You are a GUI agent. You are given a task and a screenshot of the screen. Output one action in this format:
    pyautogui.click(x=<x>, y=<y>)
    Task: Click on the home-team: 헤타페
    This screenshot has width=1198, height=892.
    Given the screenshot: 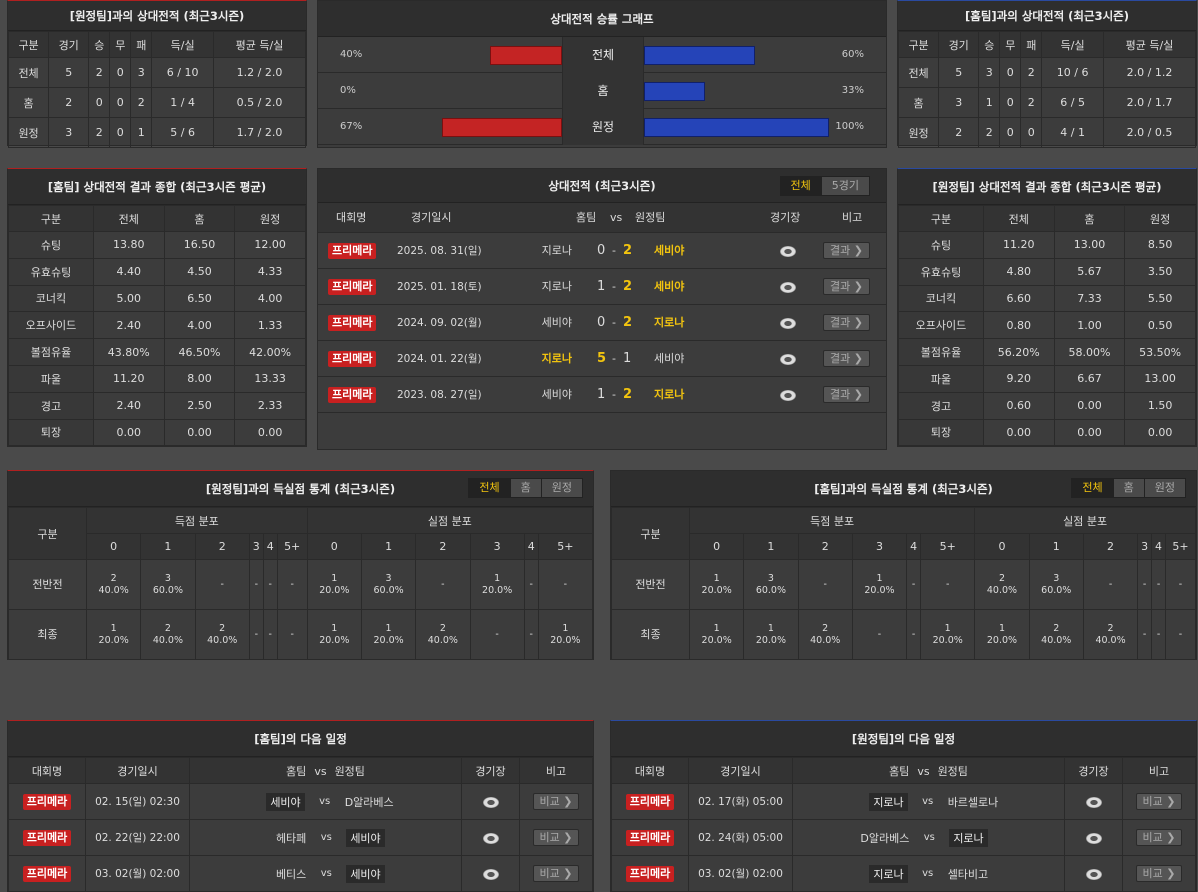 What is the action you would take?
    pyautogui.click(x=291, y=838)
    